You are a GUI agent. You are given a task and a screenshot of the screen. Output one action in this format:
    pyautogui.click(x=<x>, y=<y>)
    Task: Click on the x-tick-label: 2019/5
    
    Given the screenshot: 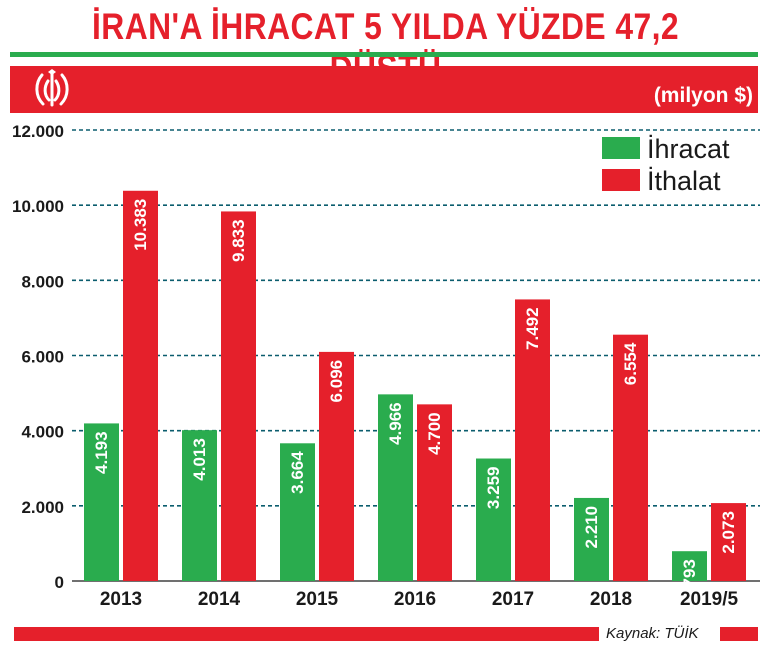 What is the action you would take?
    pyautogui.click(x=709, y=599)
    